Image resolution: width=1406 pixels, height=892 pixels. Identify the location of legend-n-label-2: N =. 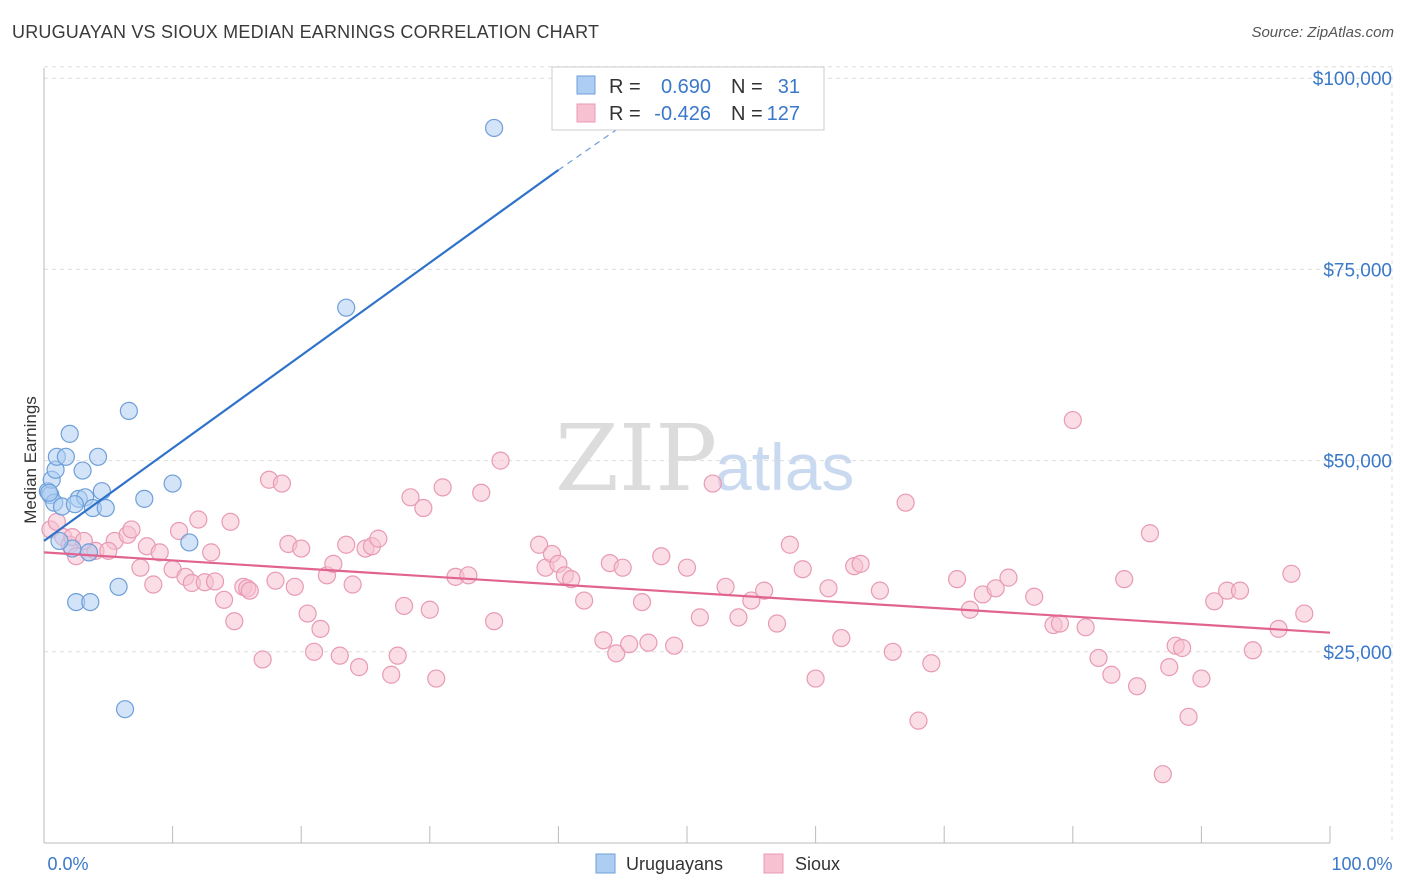
(747, 114).